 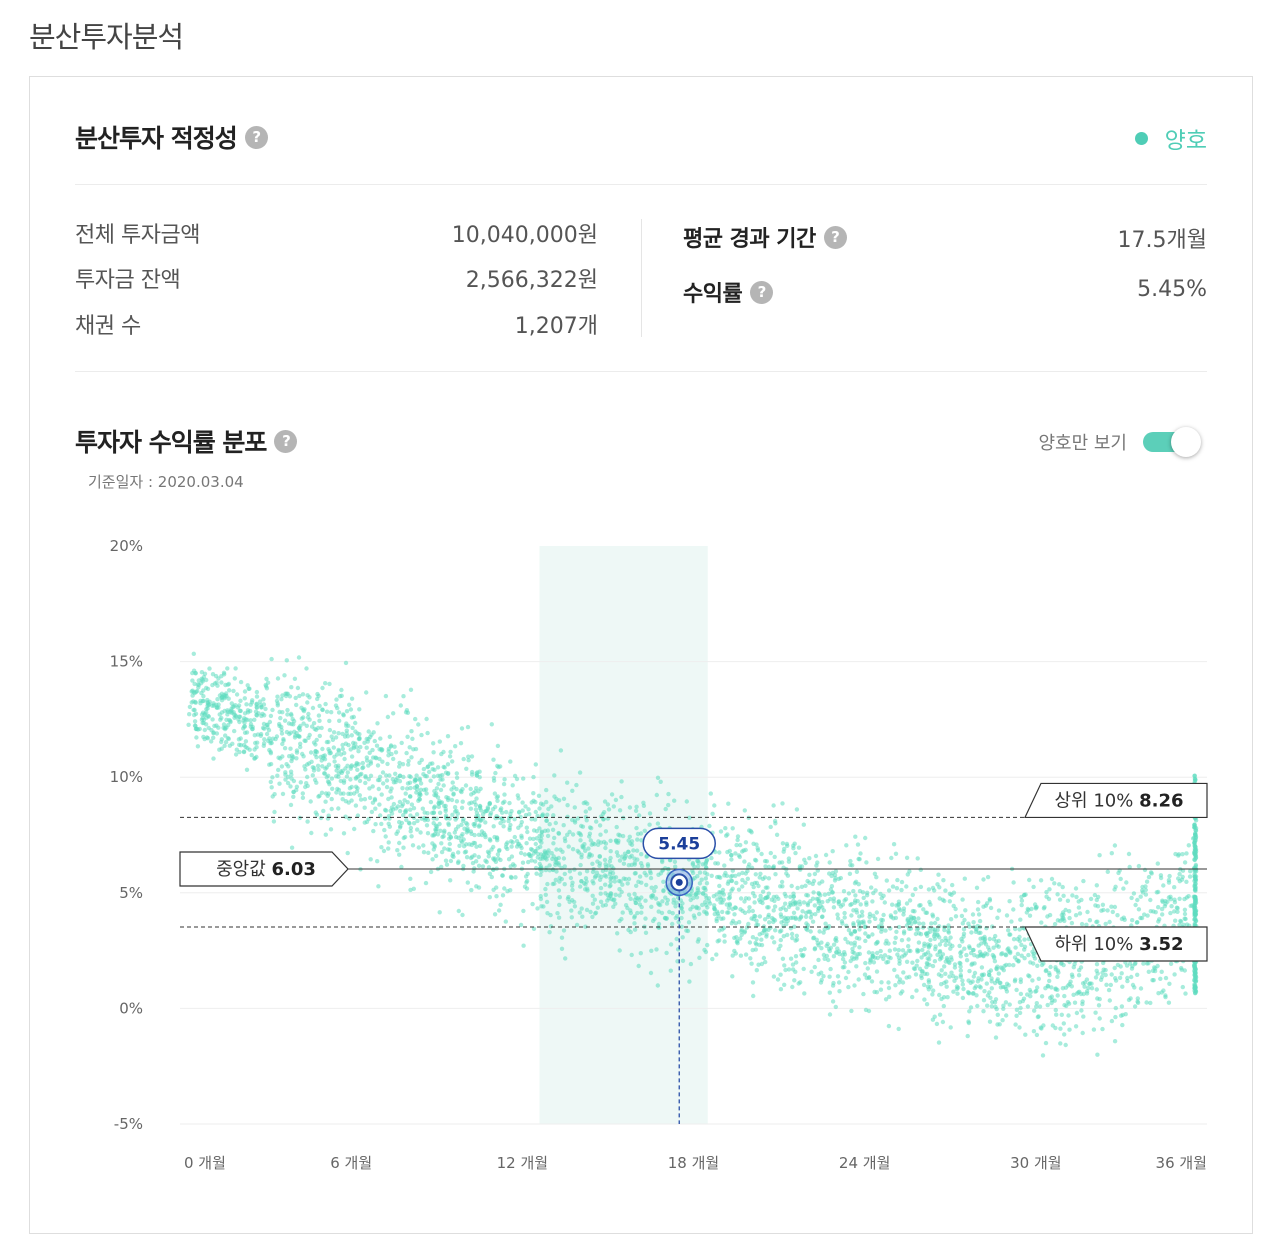 I want to click on status-label: 양호, so click(x=1185, y=141).